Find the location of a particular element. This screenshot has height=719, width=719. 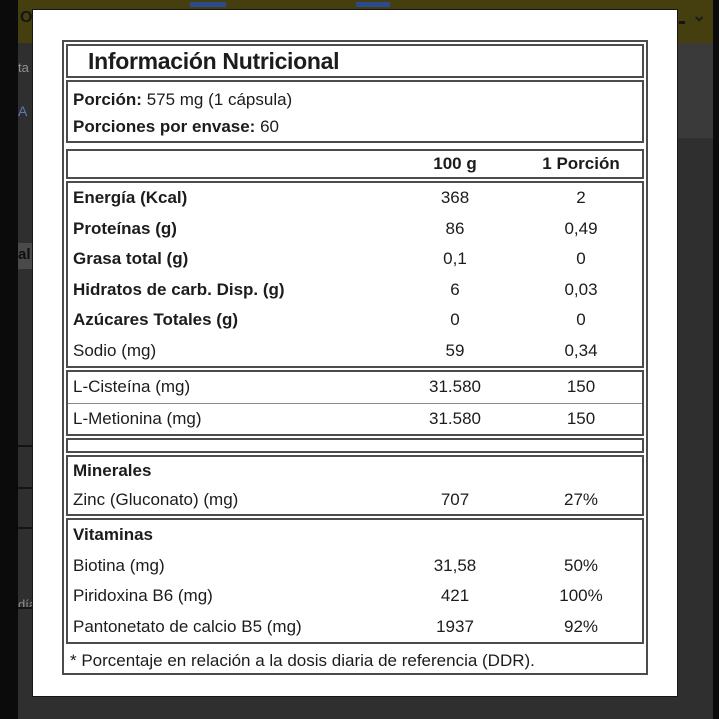

row-portion: 92% is located at coordinates (581, 626).